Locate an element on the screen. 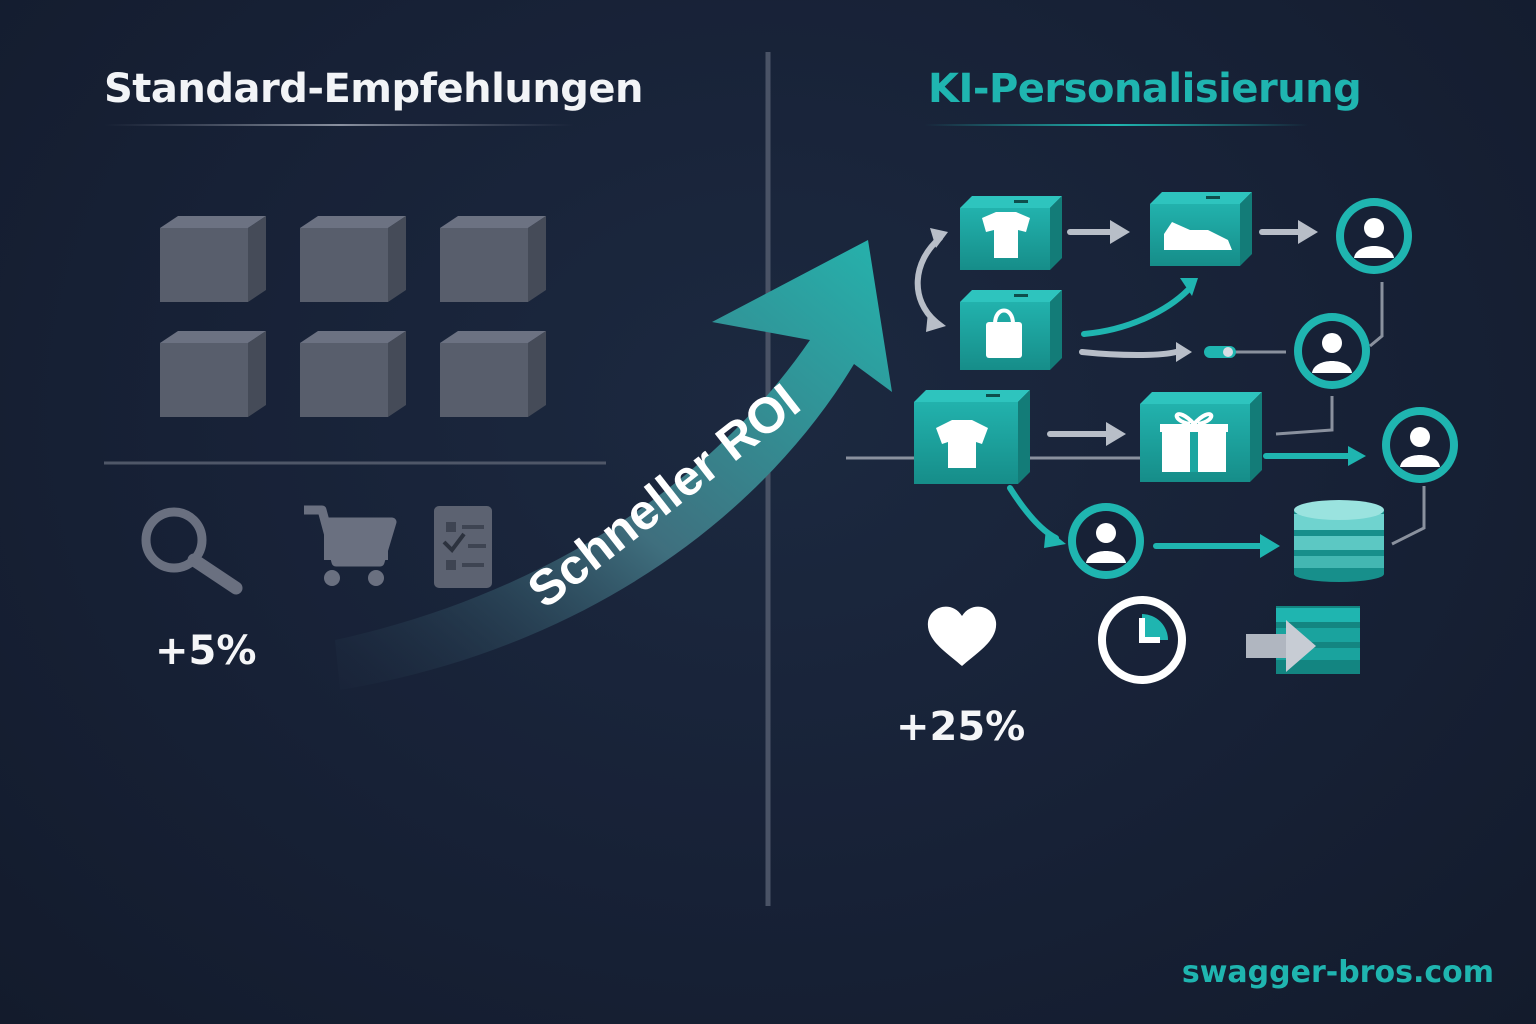  right-percent: +25% is located at coordinates (961, 727).